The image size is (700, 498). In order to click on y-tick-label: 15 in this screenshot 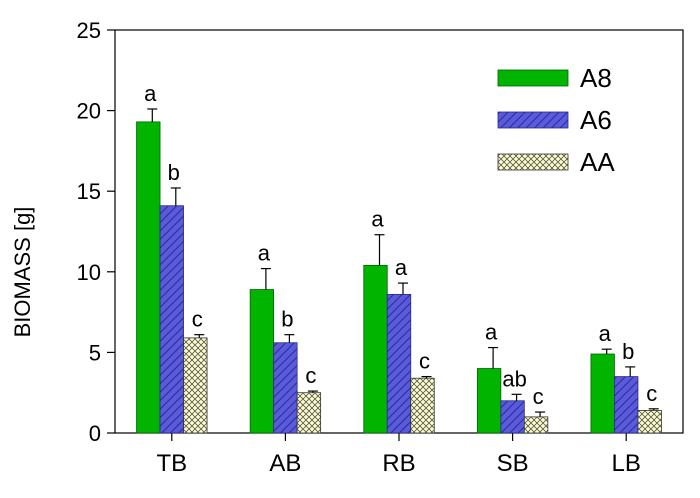, I will do `click(89, 191)`.